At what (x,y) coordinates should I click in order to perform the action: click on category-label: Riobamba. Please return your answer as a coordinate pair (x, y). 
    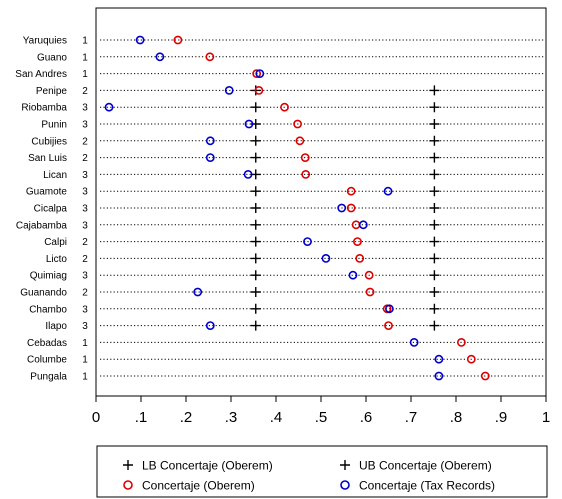
    Looking at the image, I should click on (44, 108).